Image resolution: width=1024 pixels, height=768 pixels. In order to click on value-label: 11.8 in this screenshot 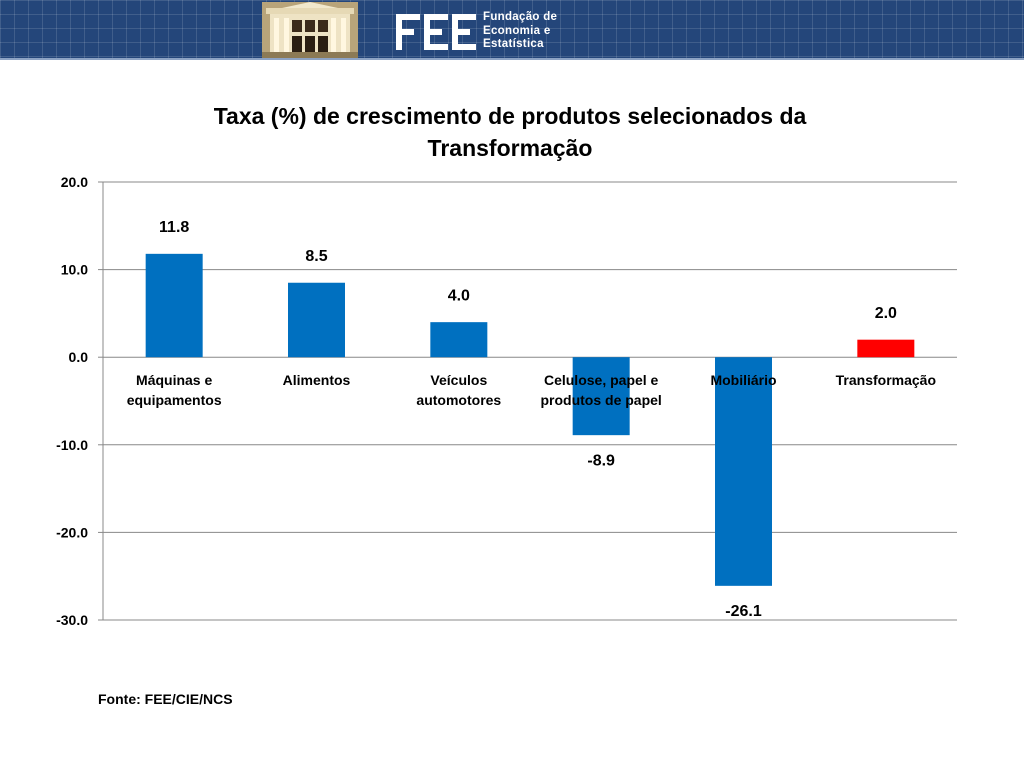, I will do `click(174, 227)`.